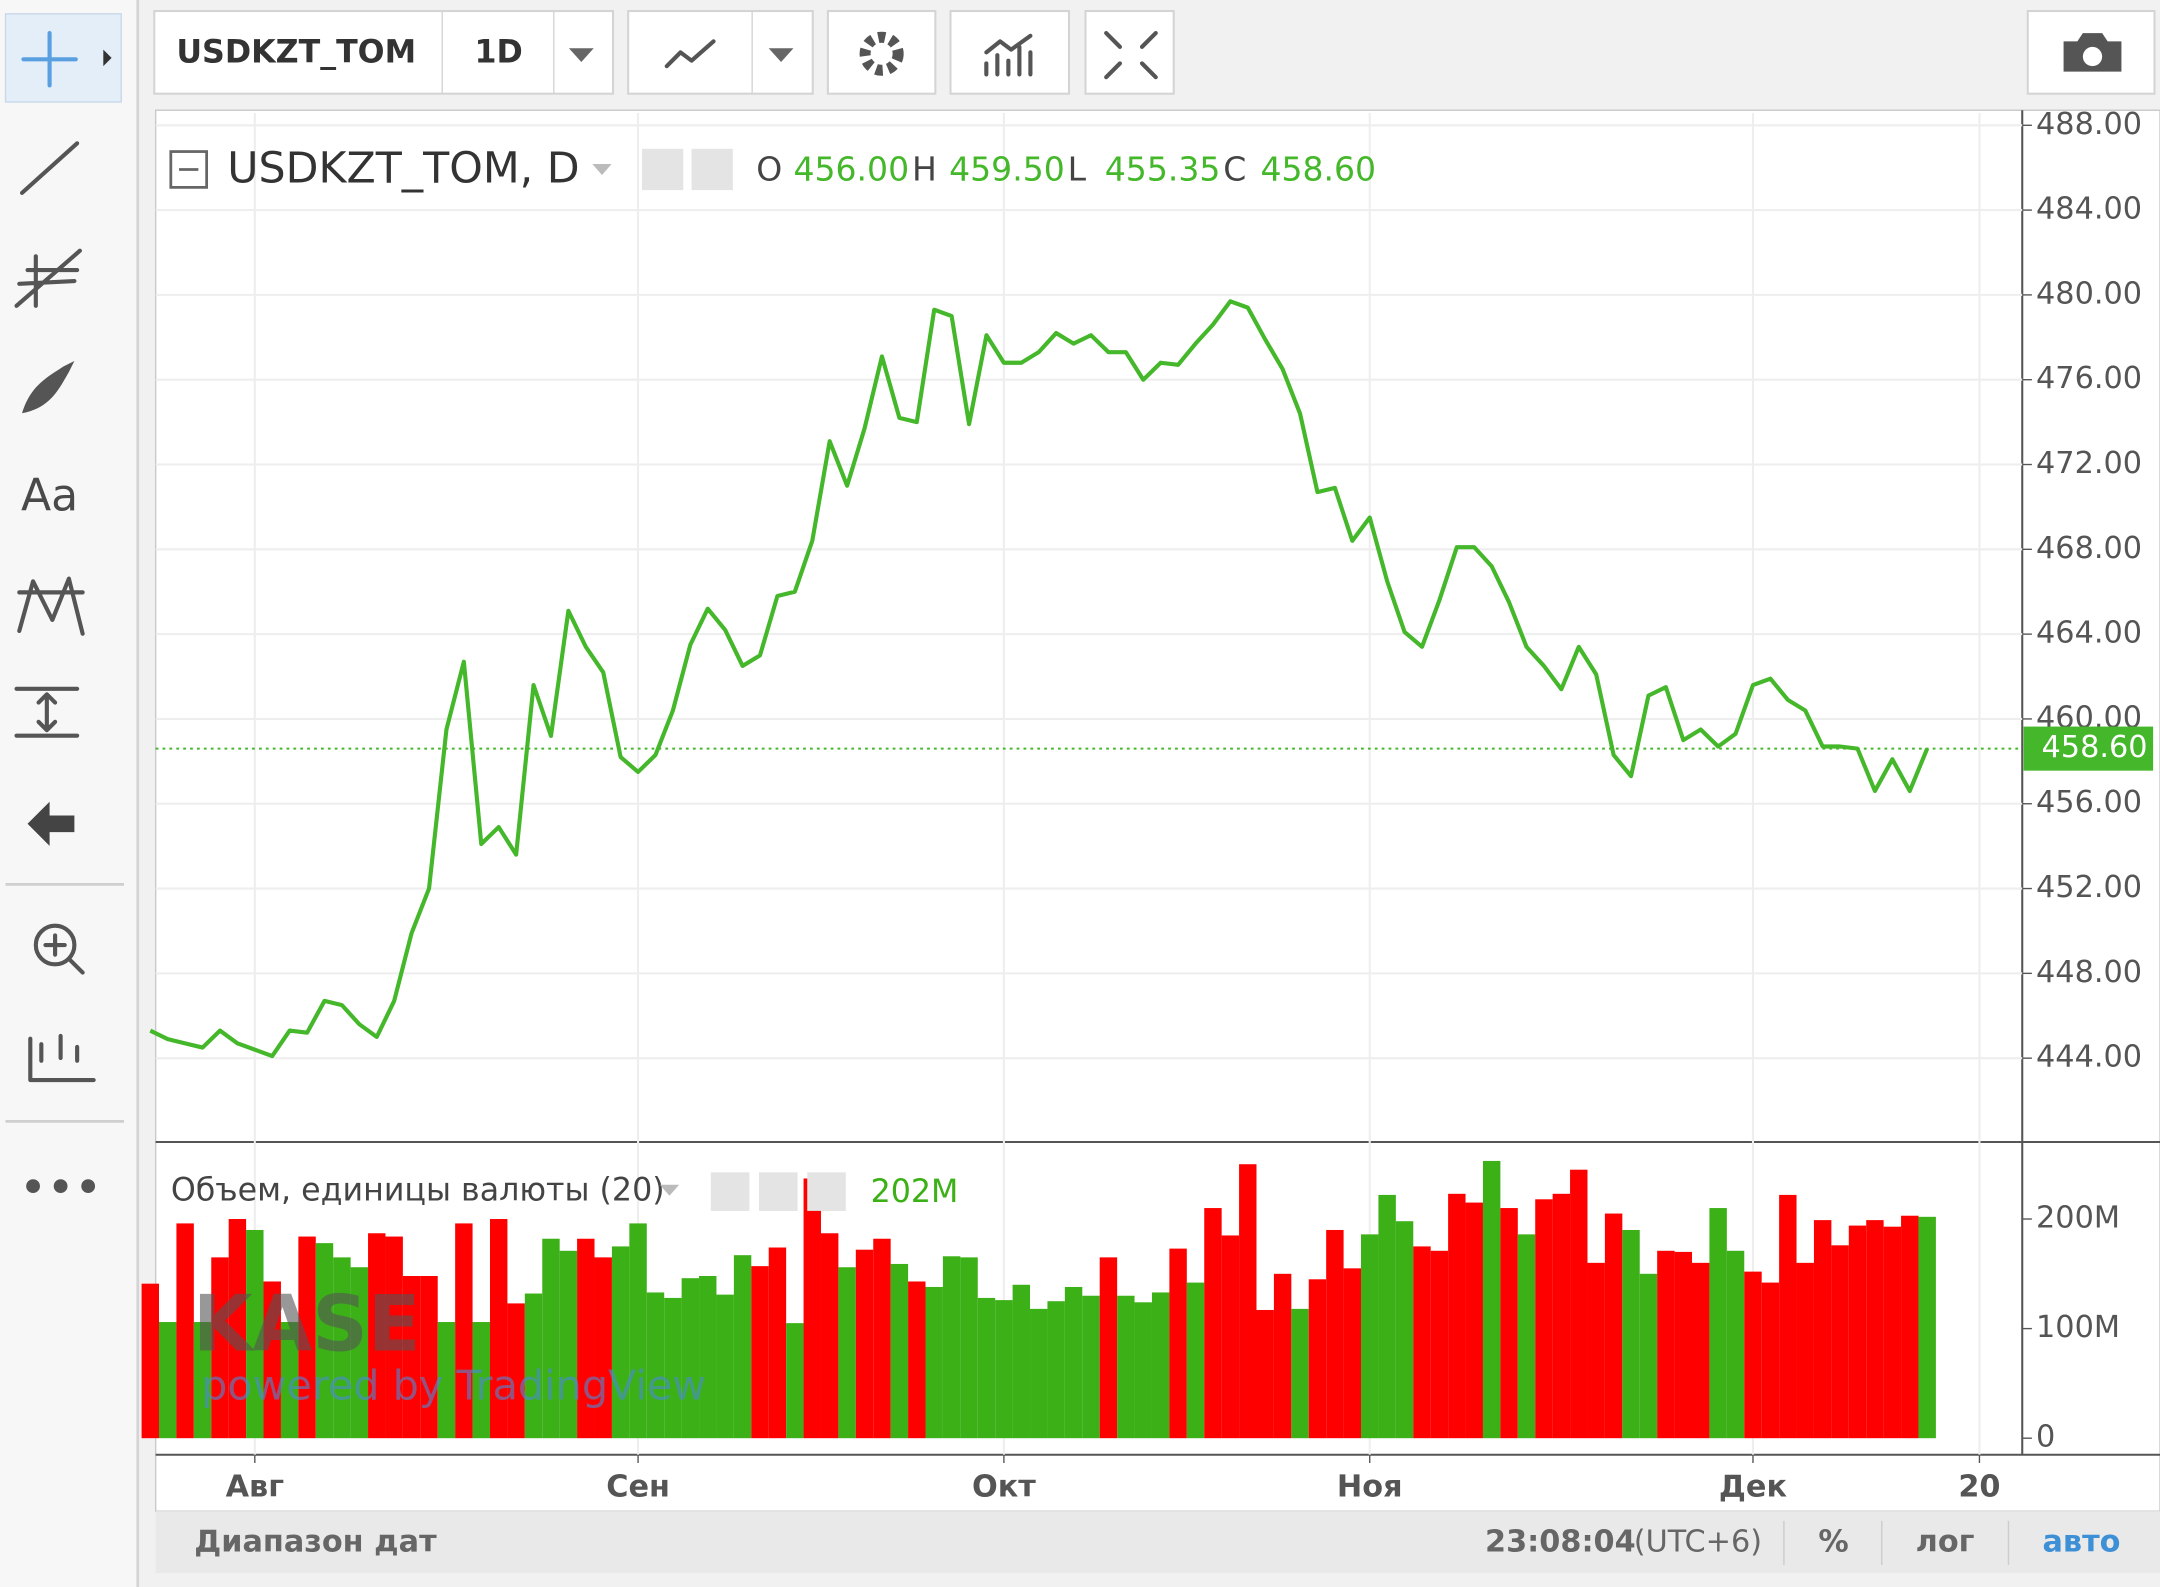 The width and height of the screenshot is (2160, 1587). Describe the element at coordinates (61, 1186) in the screenshot. I see `more-tools` at that location.